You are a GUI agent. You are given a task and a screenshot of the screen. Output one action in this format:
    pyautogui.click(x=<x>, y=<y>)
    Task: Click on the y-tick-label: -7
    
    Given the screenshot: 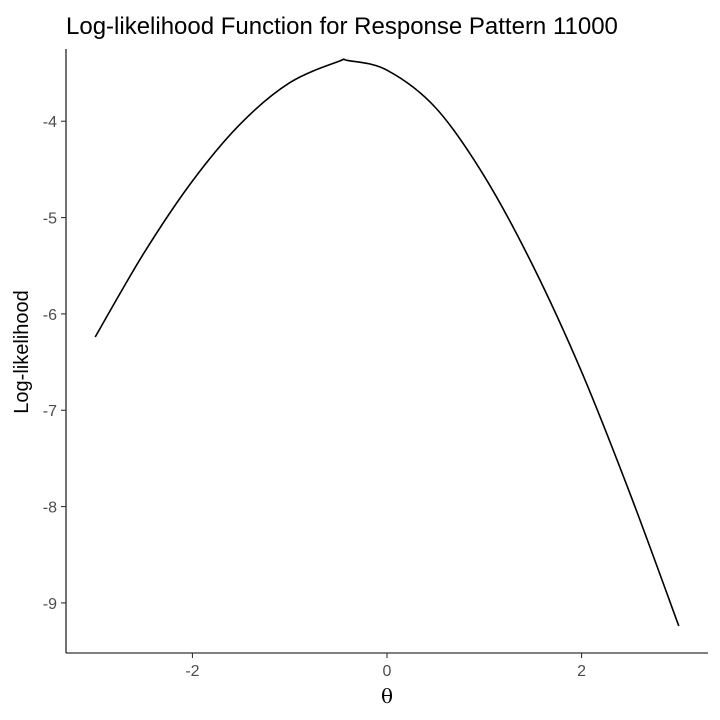 What is the action you would take?
    pyautogui.click(x=50, y=411)
    